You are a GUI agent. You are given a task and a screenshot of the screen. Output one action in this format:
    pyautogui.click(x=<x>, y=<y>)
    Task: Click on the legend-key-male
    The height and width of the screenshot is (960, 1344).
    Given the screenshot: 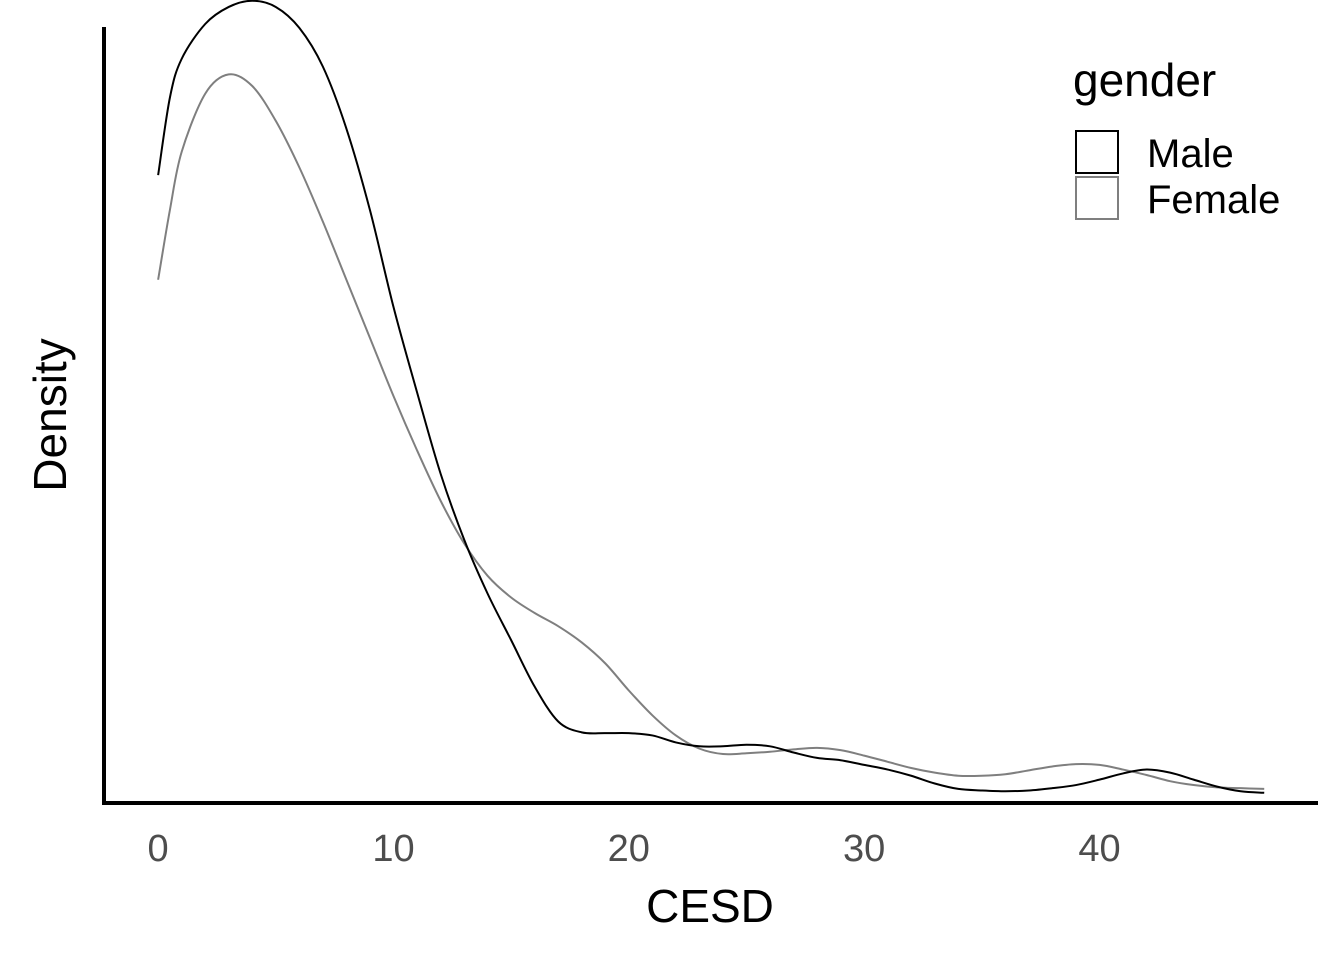 What is the action you would take?
    pyautogui.click(x=1097, y=152)
    